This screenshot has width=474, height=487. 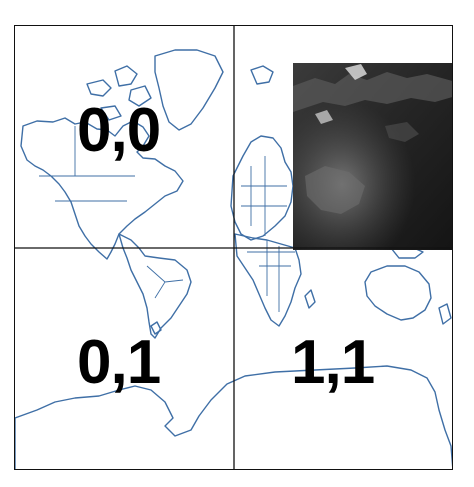 What do you see at coordinates (372, 156) in the screenshot?
I see `satellite-imagery-tile` at bounding box center [372, 156].